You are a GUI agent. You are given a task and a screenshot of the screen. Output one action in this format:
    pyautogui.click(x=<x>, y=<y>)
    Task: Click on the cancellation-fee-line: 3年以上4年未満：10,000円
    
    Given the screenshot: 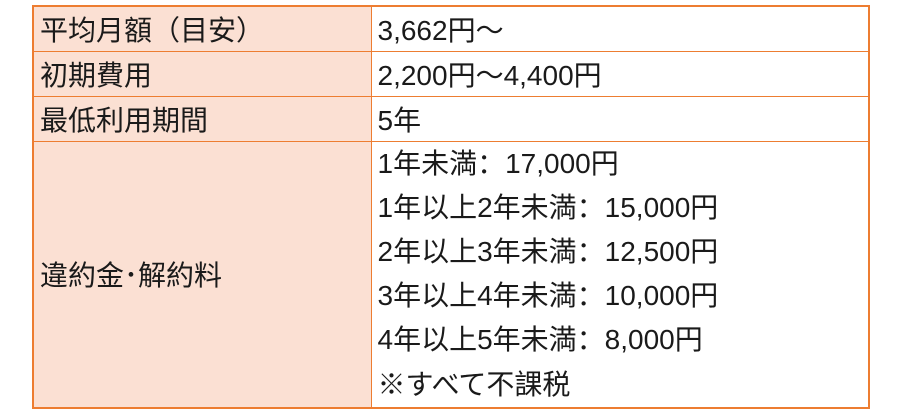 What is the action you would take?
    pyautogui.click(x=548, y=296)
    